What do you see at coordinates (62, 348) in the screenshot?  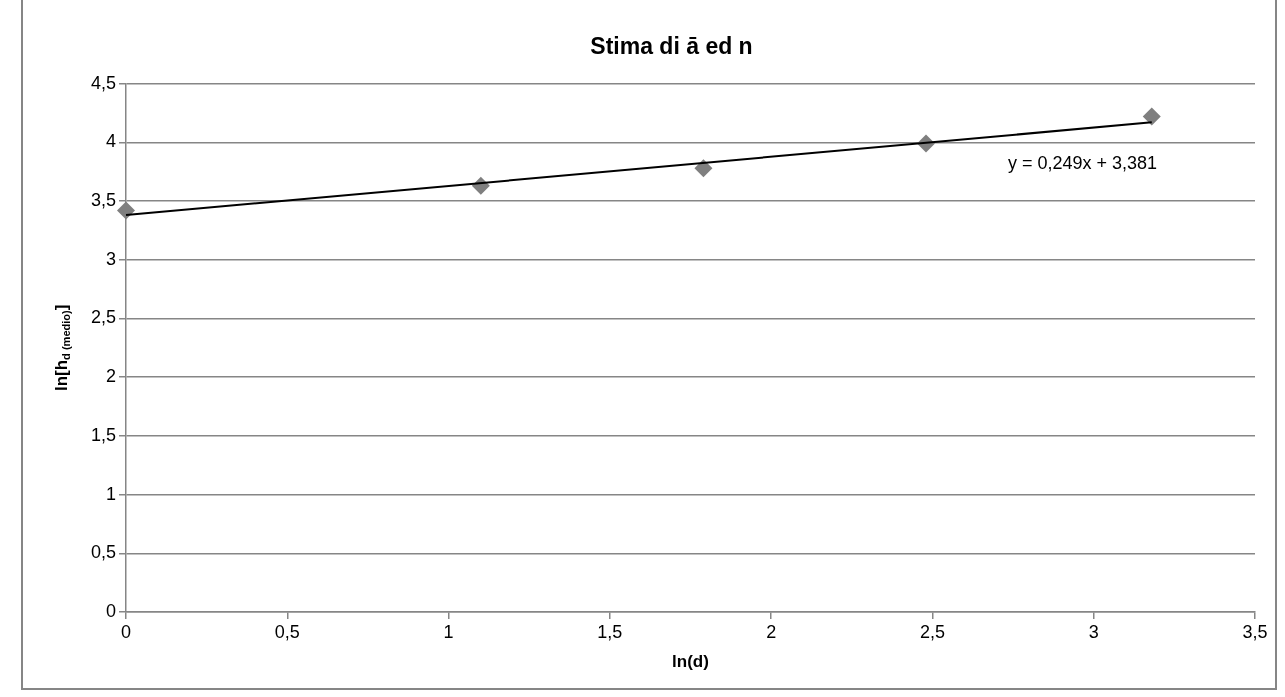 I see `y-axis-title: ln[hd (medio)]` at bounding box center [62, 348].